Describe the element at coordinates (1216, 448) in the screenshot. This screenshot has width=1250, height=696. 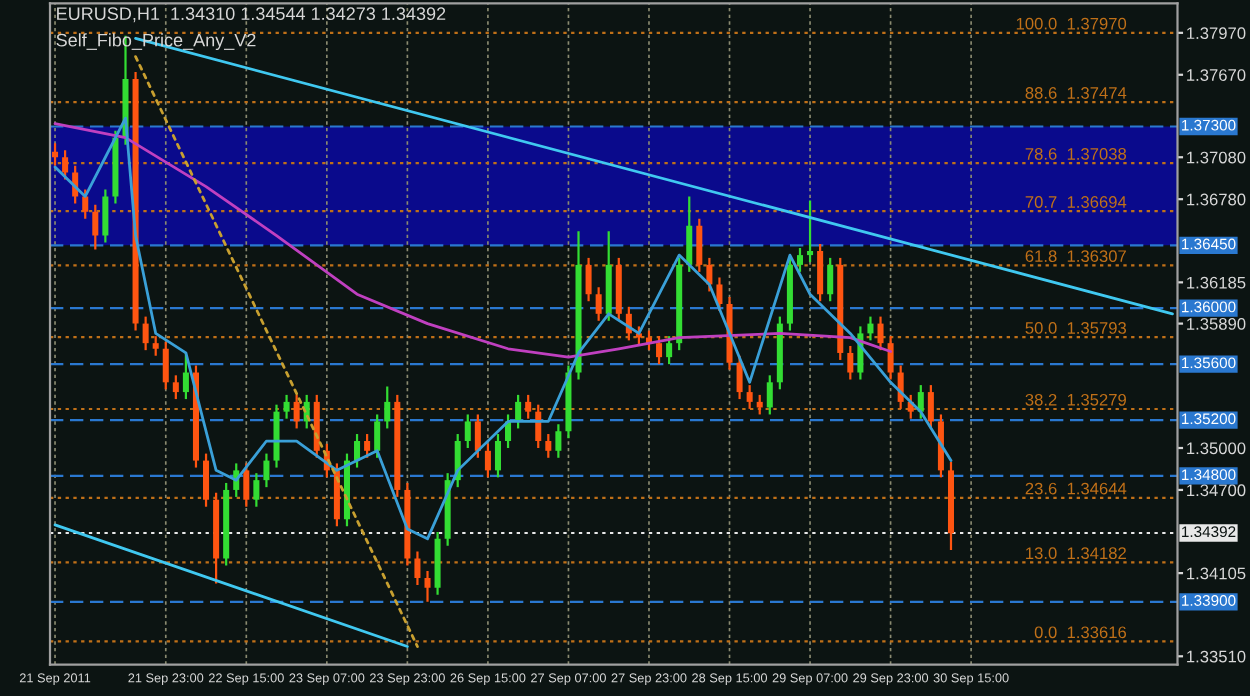
I see `y-tick-label: 1.35000` at that location.